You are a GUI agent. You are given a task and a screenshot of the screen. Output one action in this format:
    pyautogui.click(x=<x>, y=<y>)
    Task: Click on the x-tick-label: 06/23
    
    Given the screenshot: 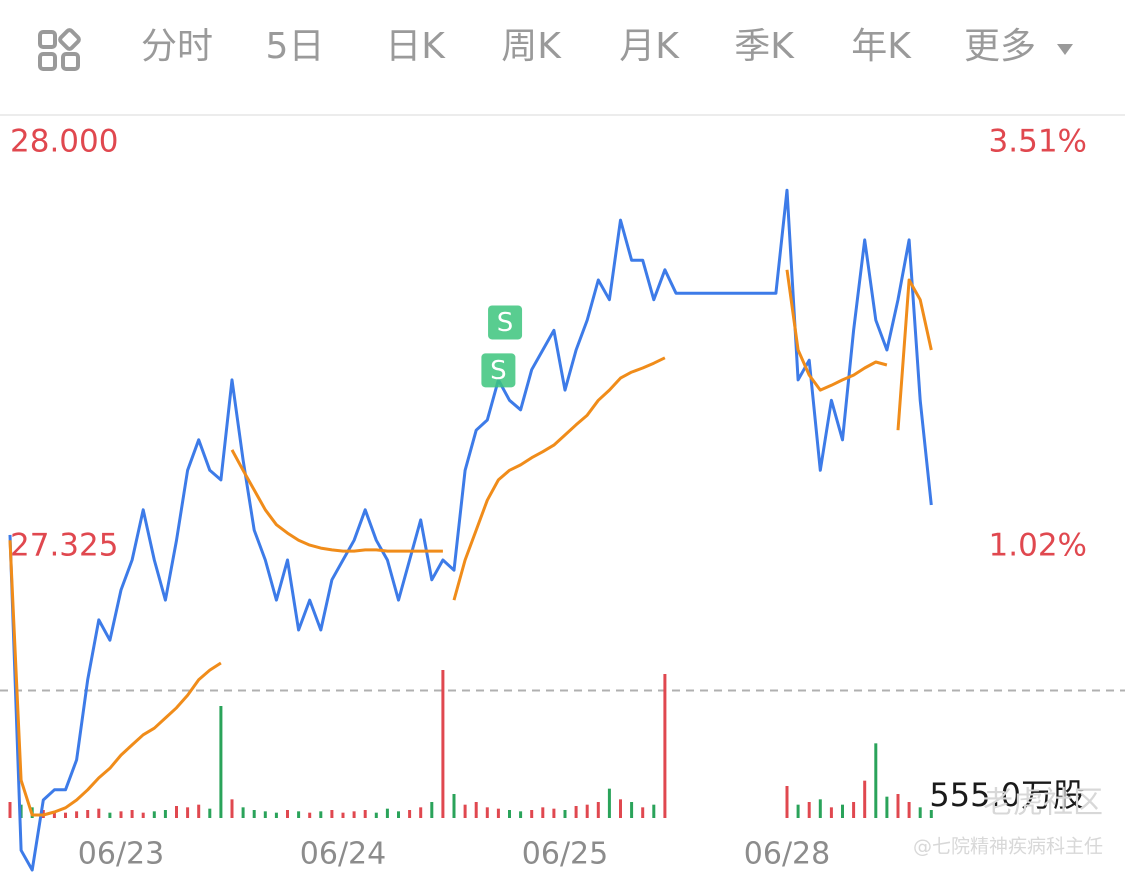 What is the action you would take?
    pyautogui.click(x=121, y=854)
    